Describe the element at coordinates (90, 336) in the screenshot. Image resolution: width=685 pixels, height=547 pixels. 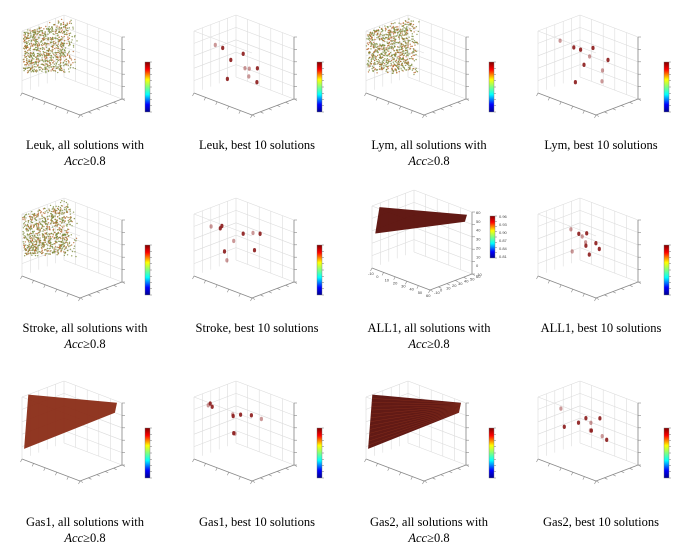
I see `caption-stroke-all: Stroke, all solutions with Acc≥0.8` at that location.